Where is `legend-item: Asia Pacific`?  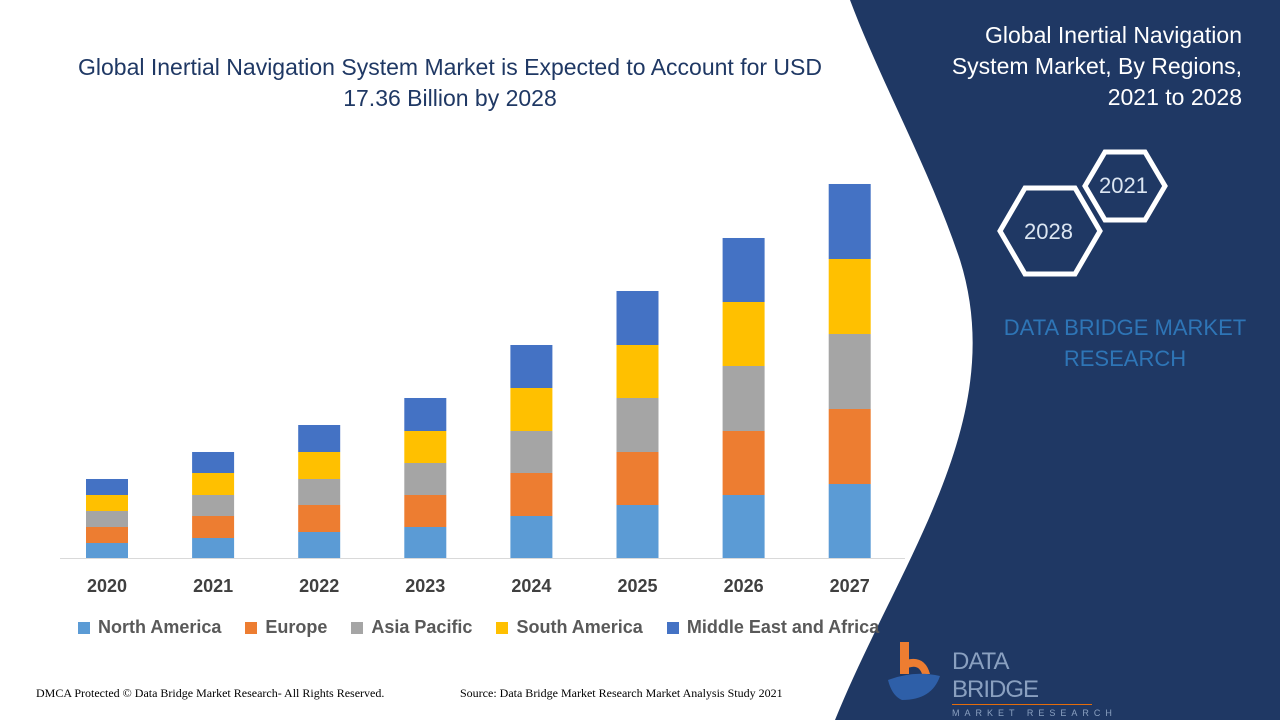 legend-item: Asia Pacific is located at coordinates (411, 627).